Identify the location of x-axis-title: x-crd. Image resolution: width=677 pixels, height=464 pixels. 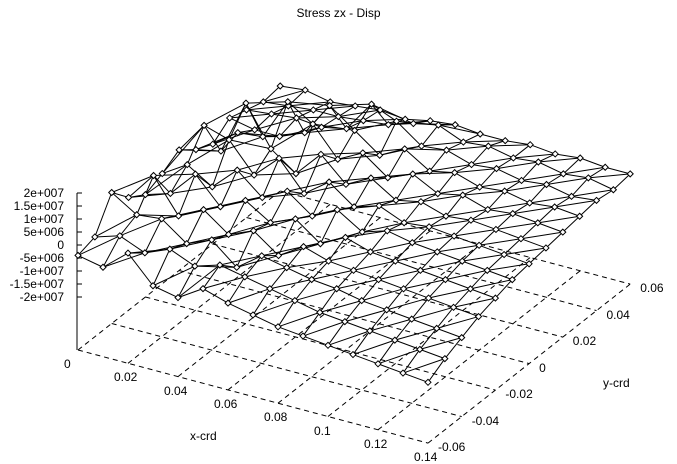
(203, 436).